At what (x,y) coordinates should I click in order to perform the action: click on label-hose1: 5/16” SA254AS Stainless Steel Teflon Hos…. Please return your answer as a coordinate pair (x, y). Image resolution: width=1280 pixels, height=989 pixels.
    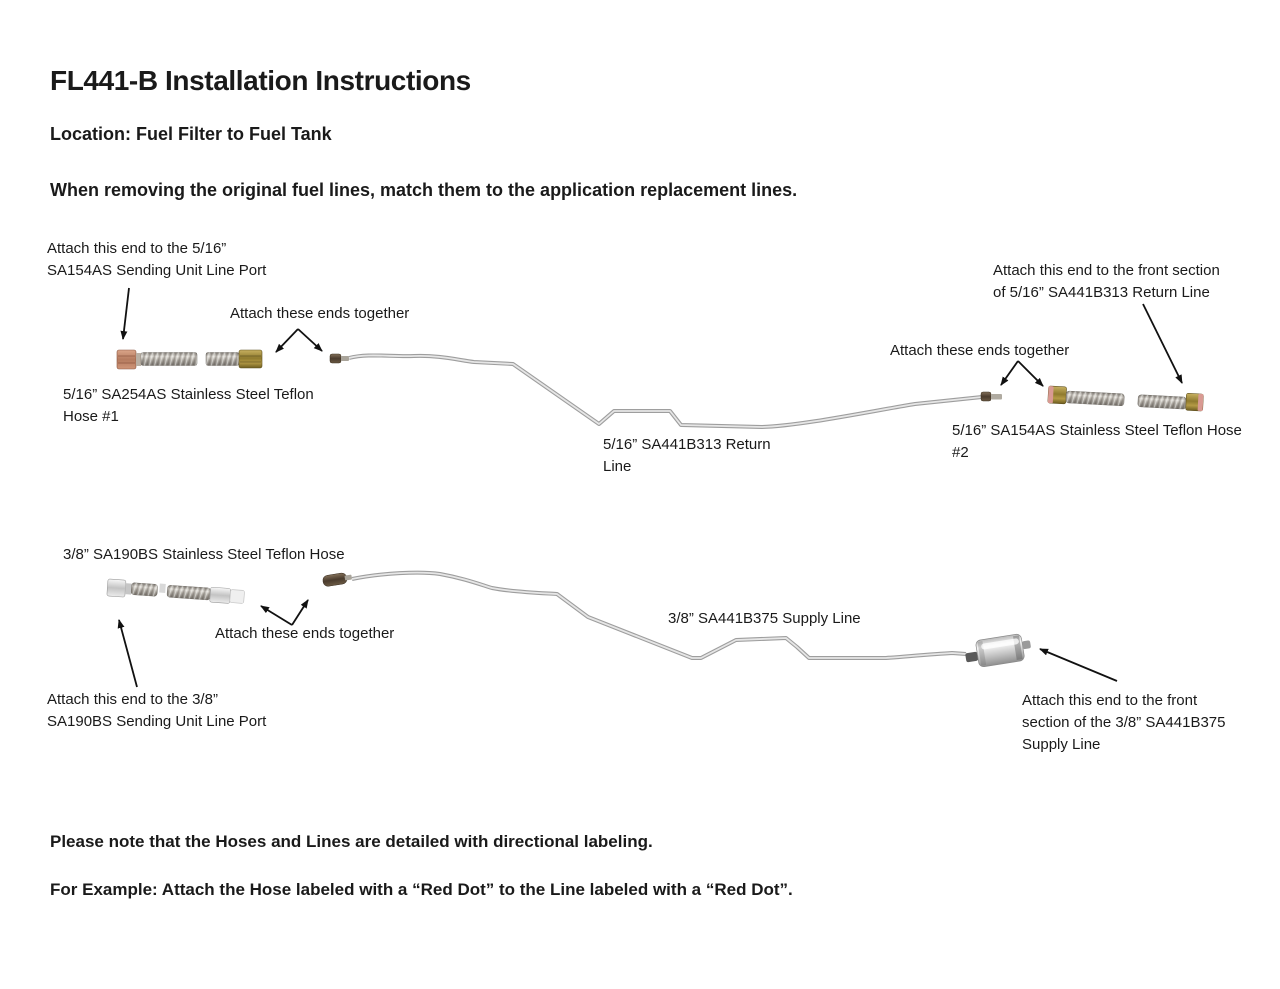
    Looking at the image, I should click on (188, 405).